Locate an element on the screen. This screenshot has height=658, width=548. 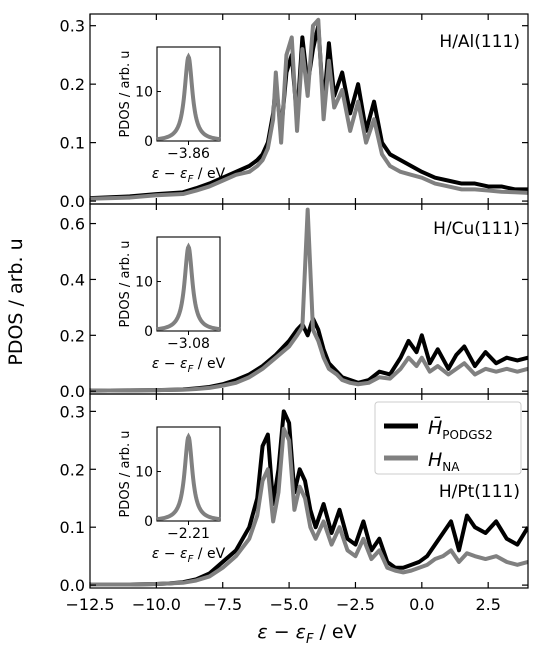
legend-label-na: HNA is located at coordinates (444, 461).